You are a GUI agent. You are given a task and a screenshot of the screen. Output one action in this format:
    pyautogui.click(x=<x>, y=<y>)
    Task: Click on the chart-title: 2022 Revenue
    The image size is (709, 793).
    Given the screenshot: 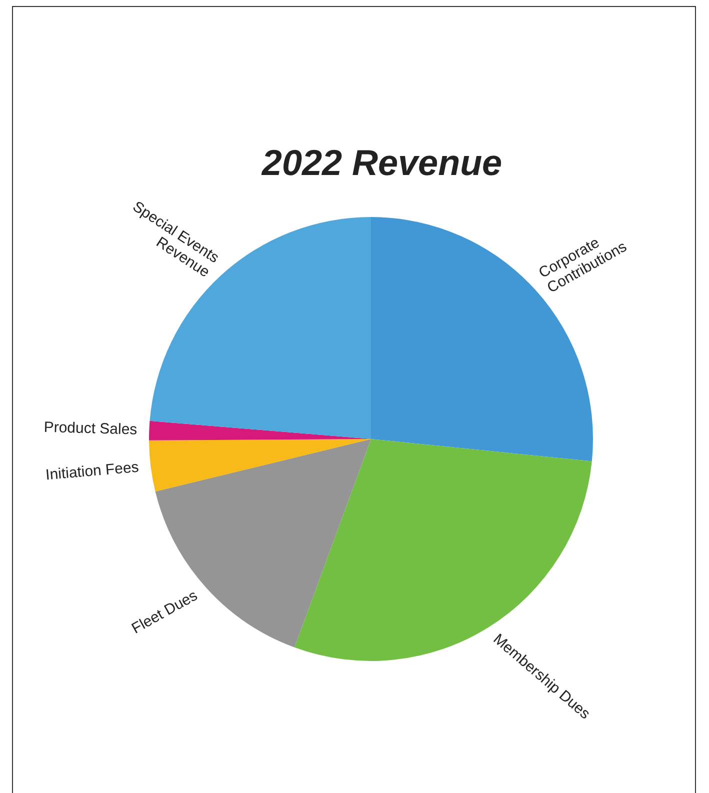 What is the action you would take?
    pyautogui.click(x=381, y=162)
    